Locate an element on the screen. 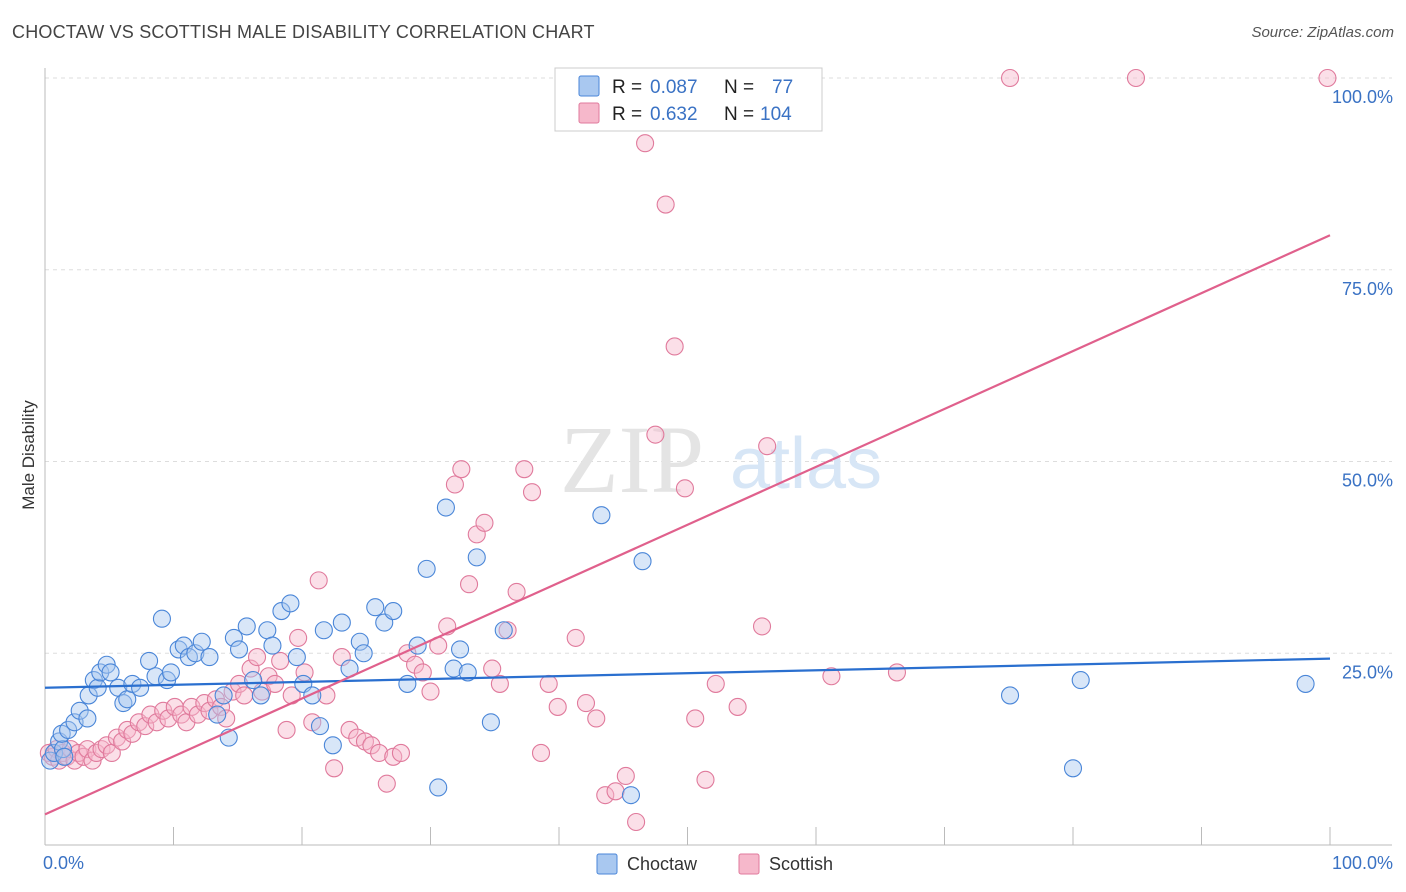 The image size is (1406, 892). series-legend: Choctaw Scottish is located at coordinates (714, 864).